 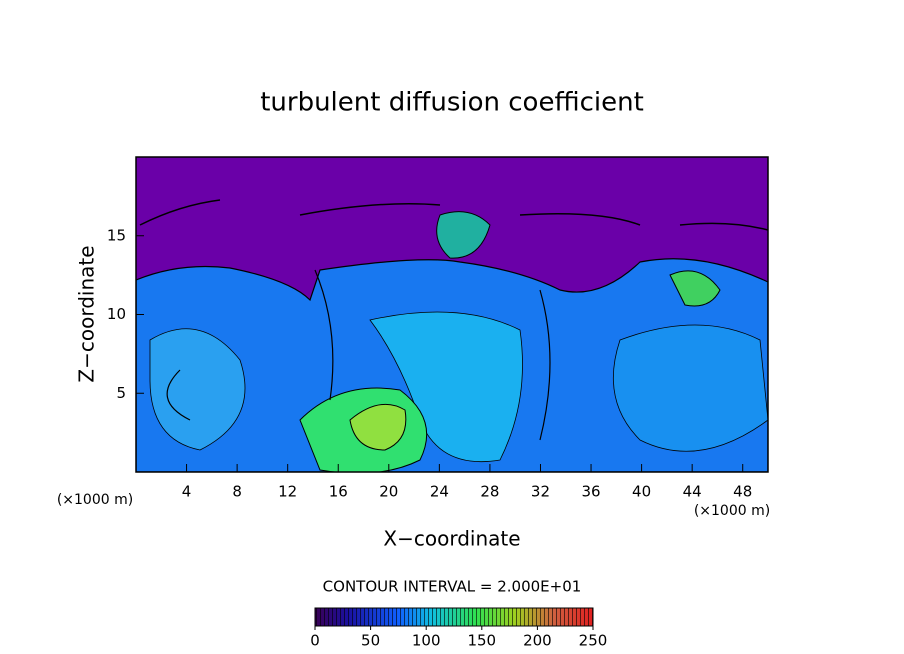 I want to click on colorbar-tick-label: 50, so click(x=370, y=641).